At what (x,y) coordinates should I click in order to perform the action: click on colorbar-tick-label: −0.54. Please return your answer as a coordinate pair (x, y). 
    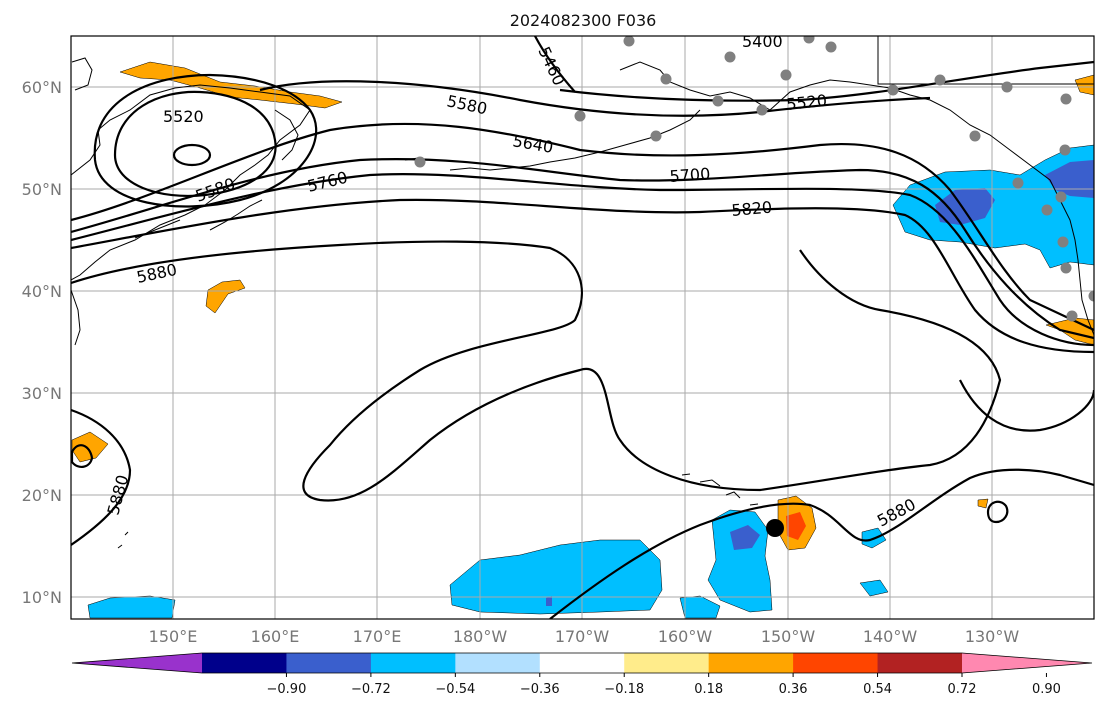
    Looking at the image, I should click on (455, 689).